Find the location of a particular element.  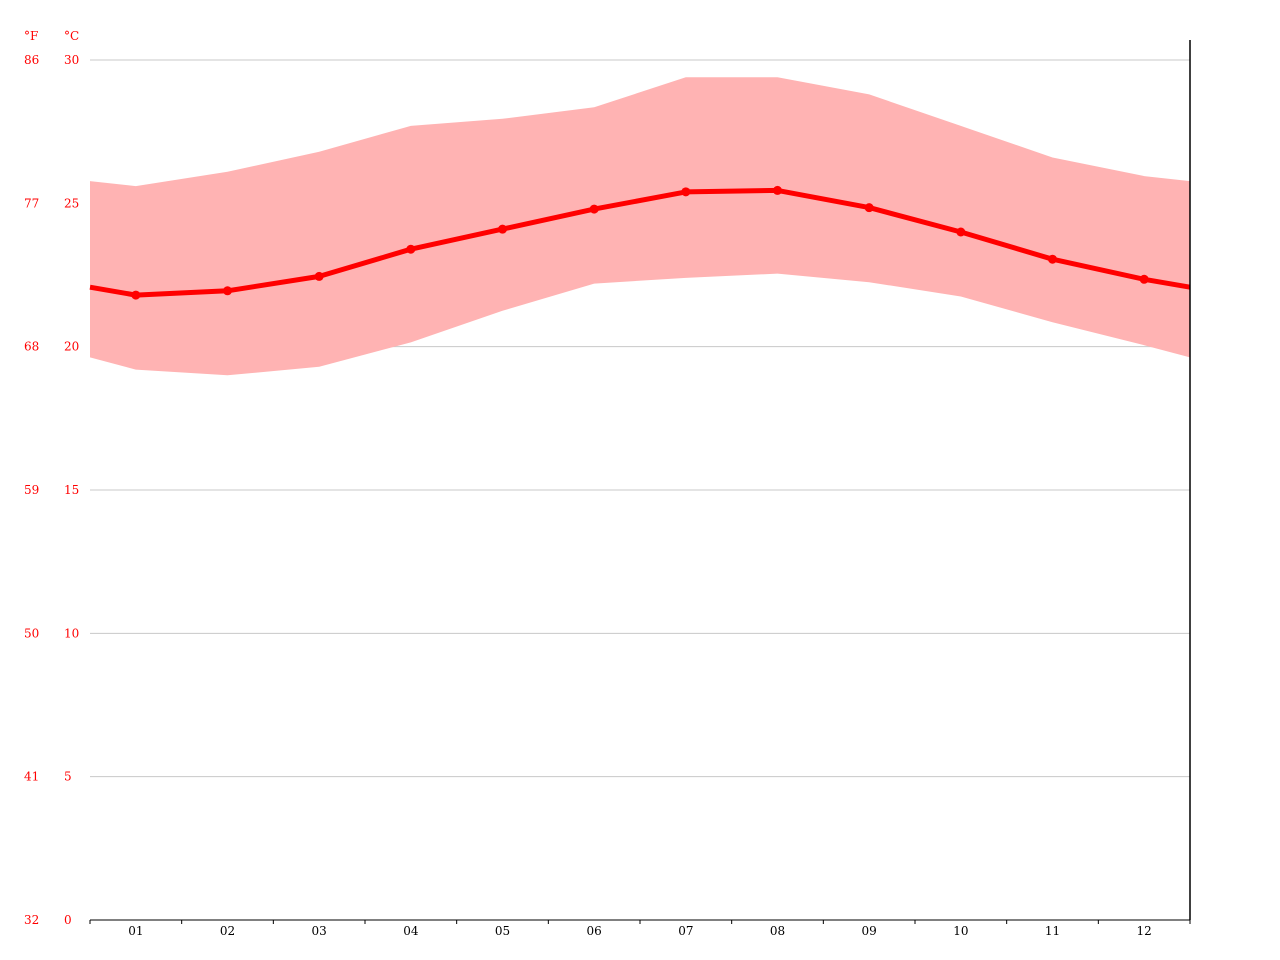

x-tick-label: 03 is located at coordinates (319, 931).